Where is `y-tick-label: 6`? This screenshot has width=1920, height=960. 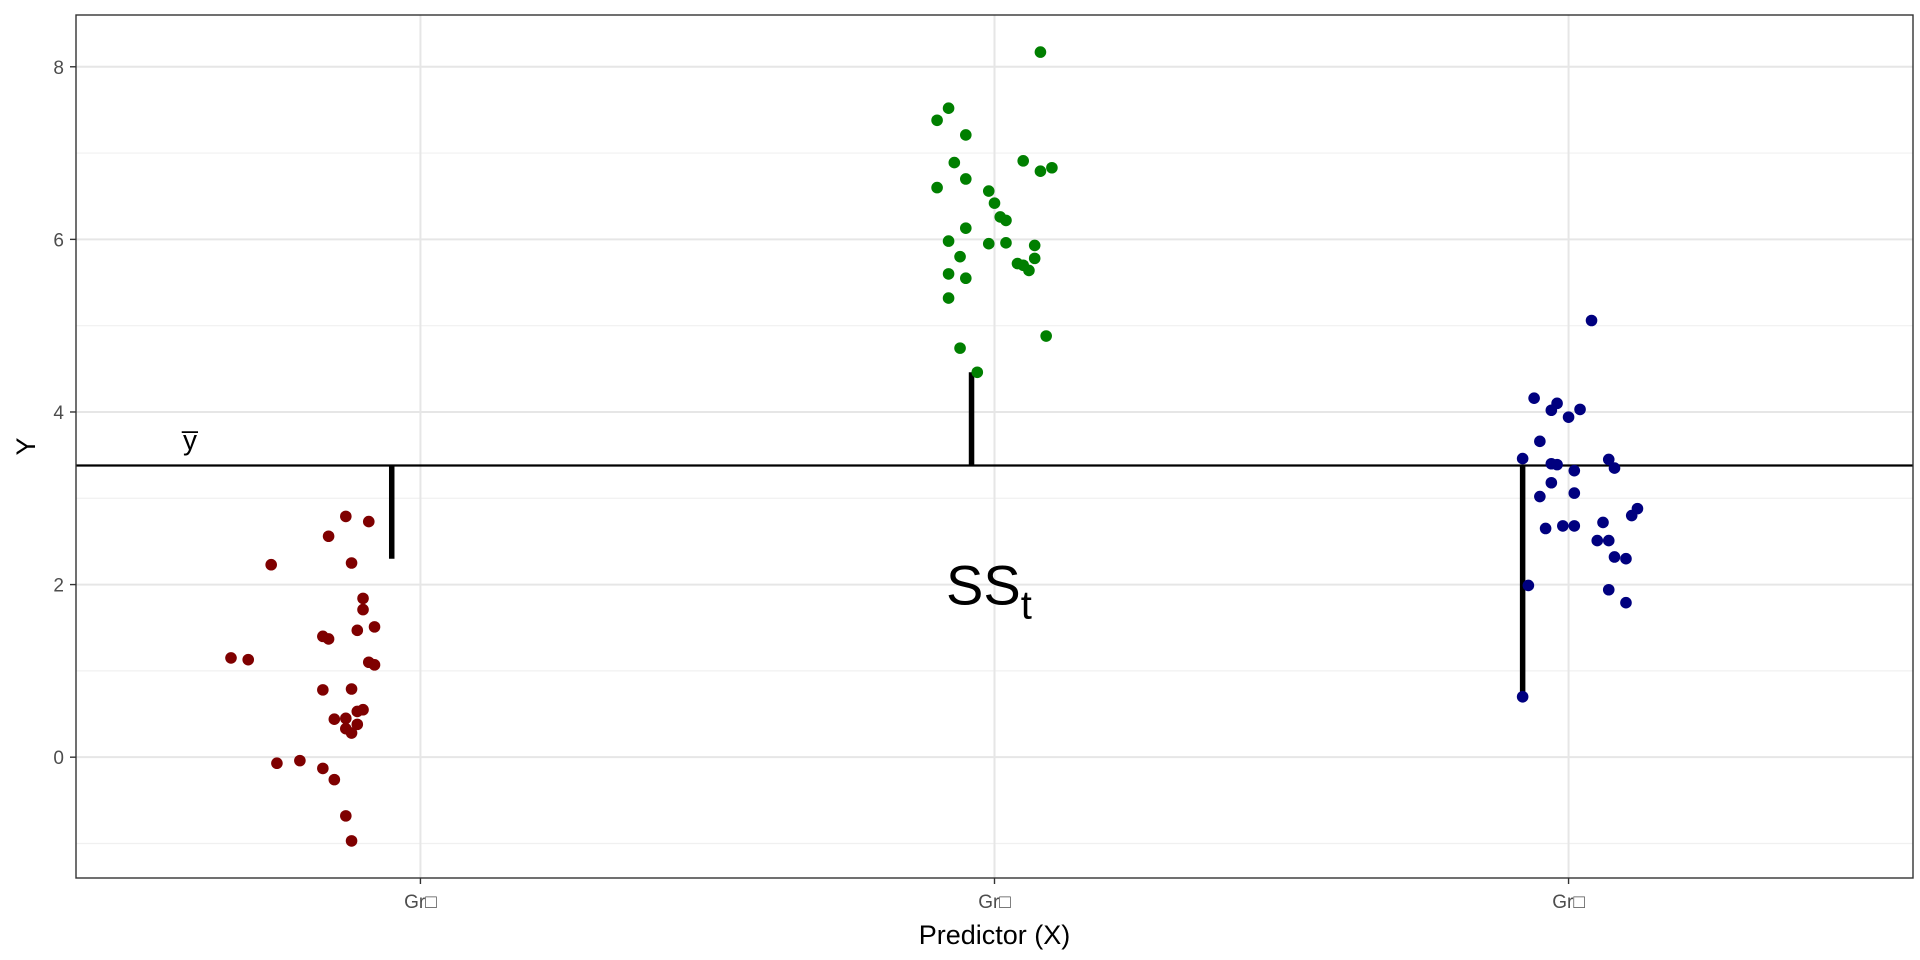 y-tick-label: 6 is located at coordinates (58, 240).